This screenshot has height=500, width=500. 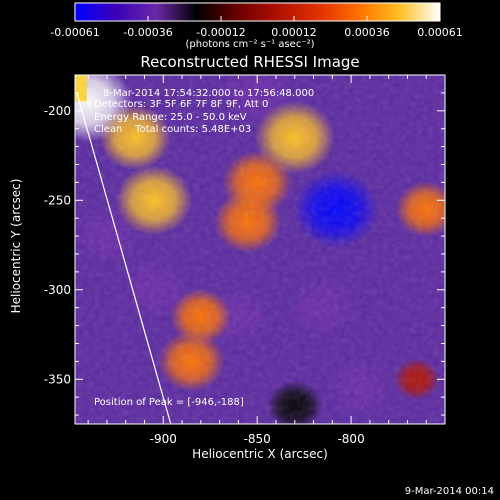 I want to click on footer-date: 9-Mar-2014 00:14, so click(x=449, y=491).